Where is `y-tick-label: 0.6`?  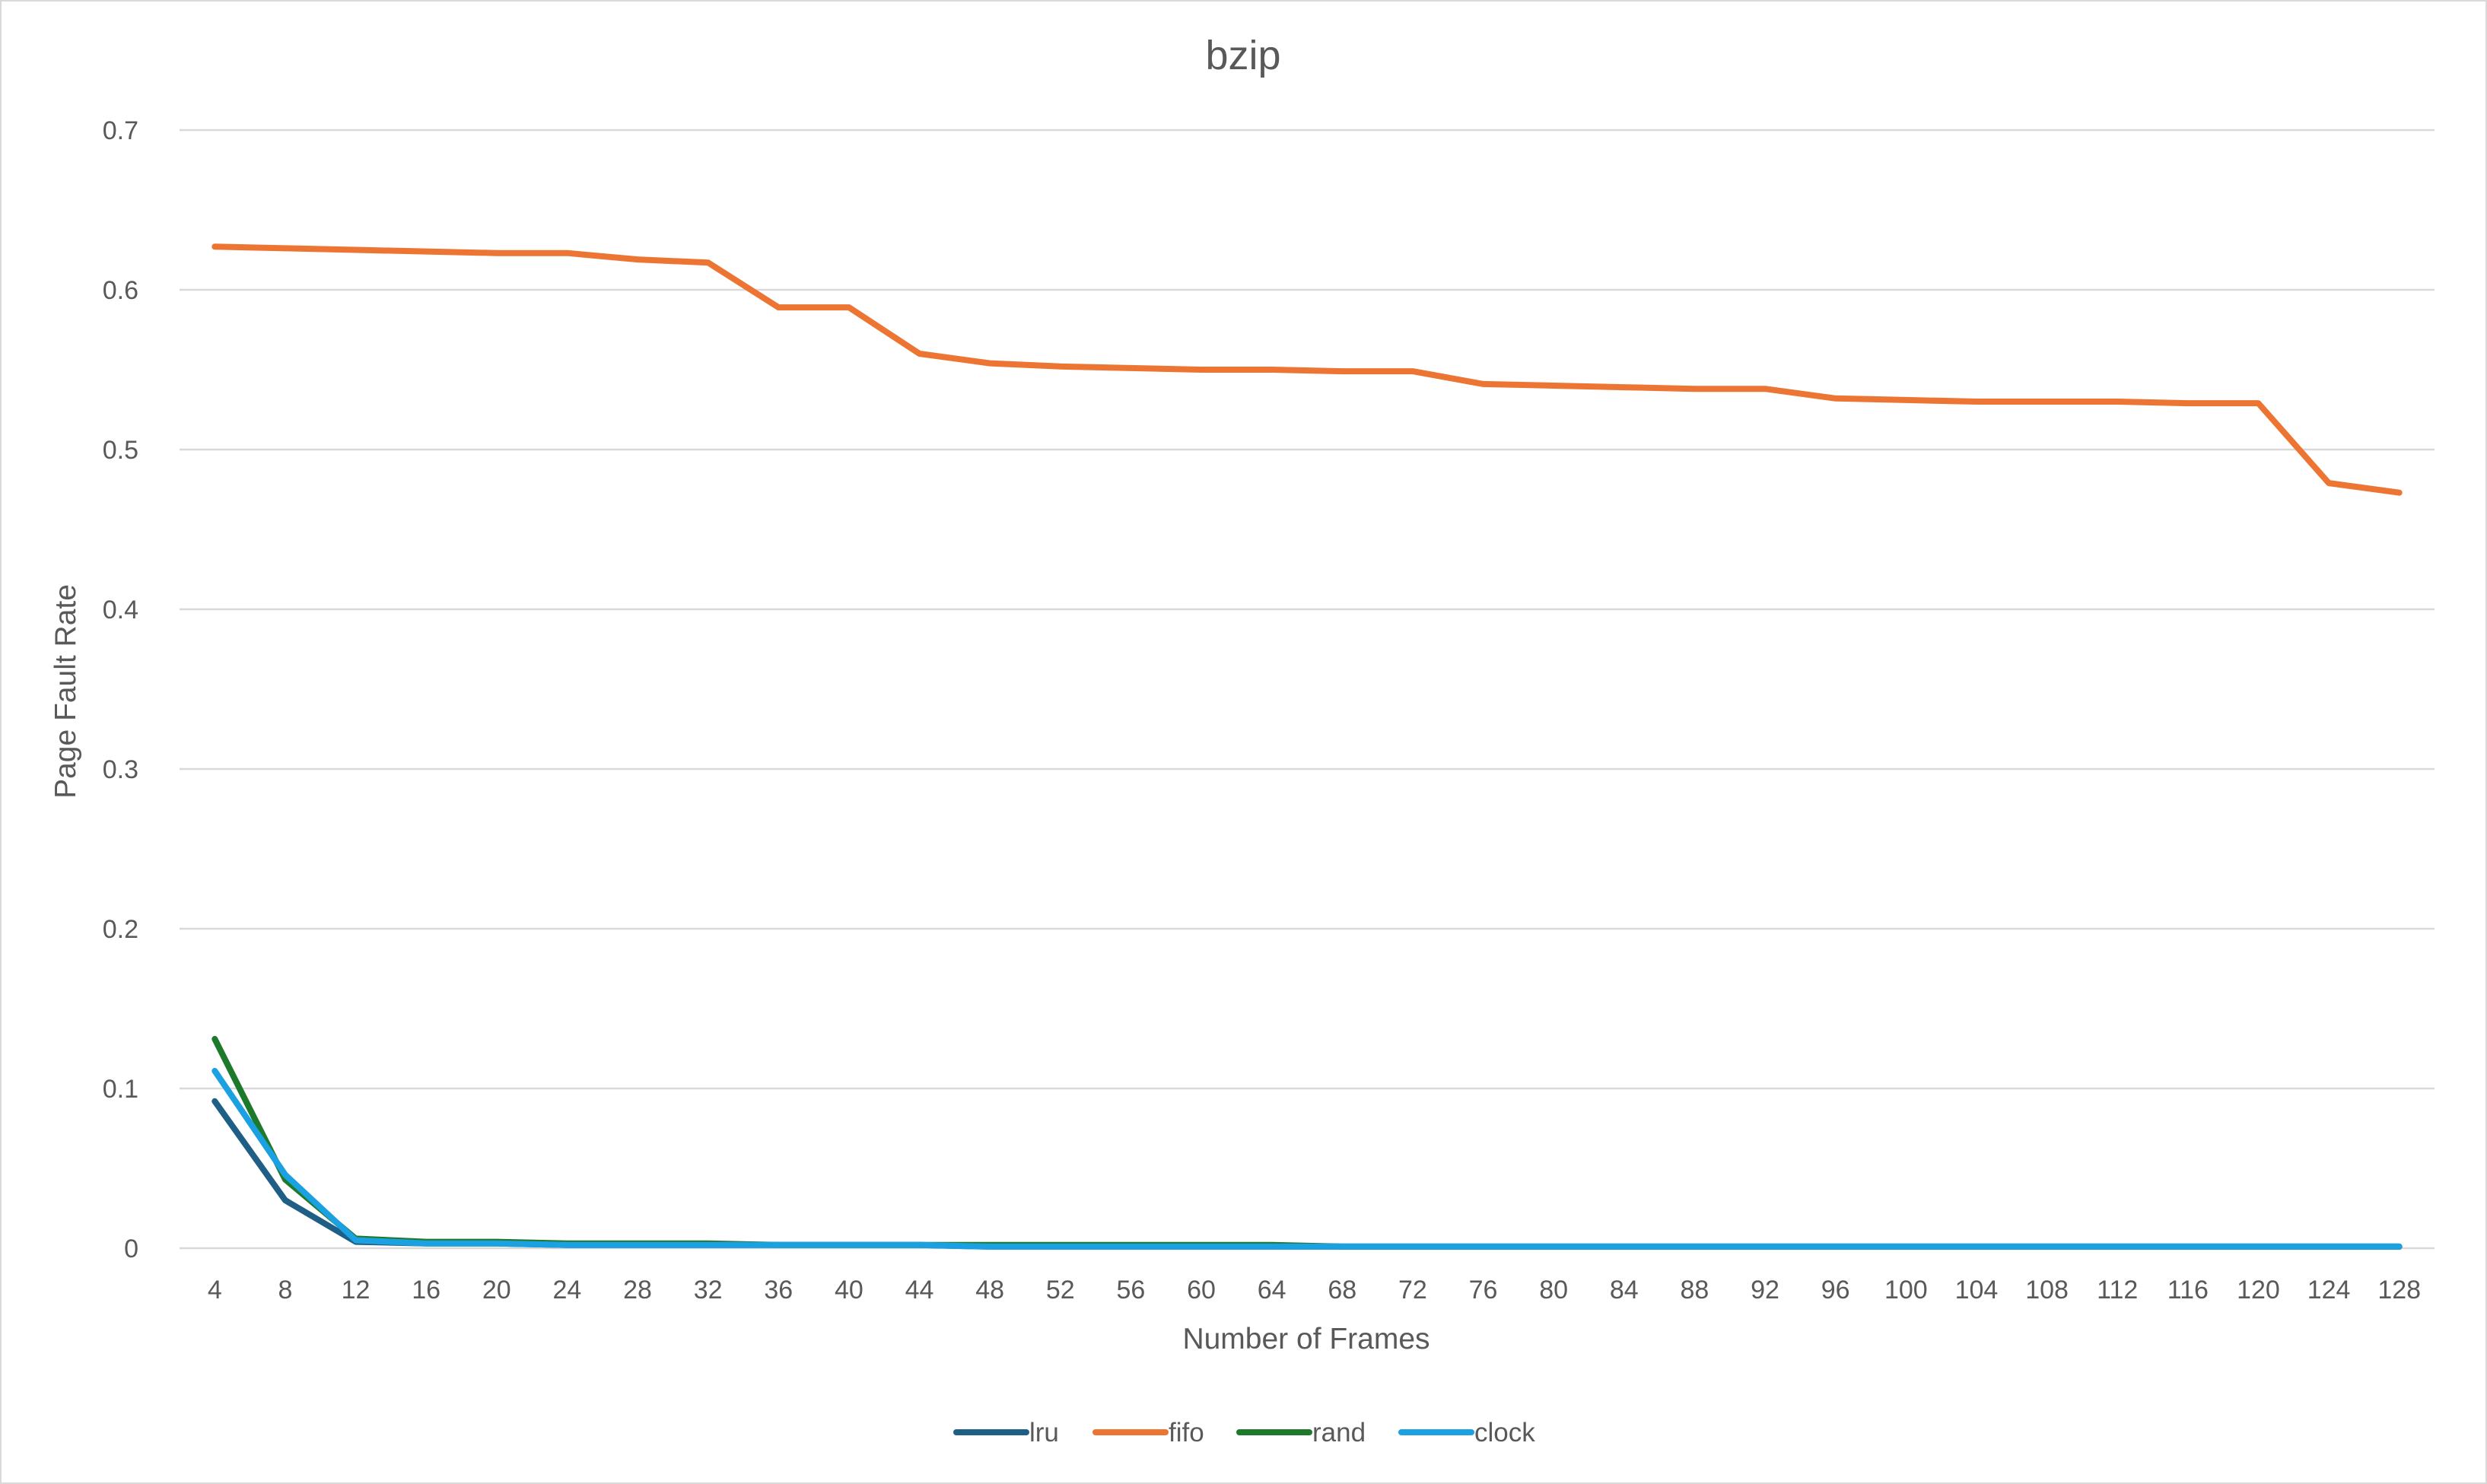
y-tick-label: 0.6 is located at coordinates (120, 290).